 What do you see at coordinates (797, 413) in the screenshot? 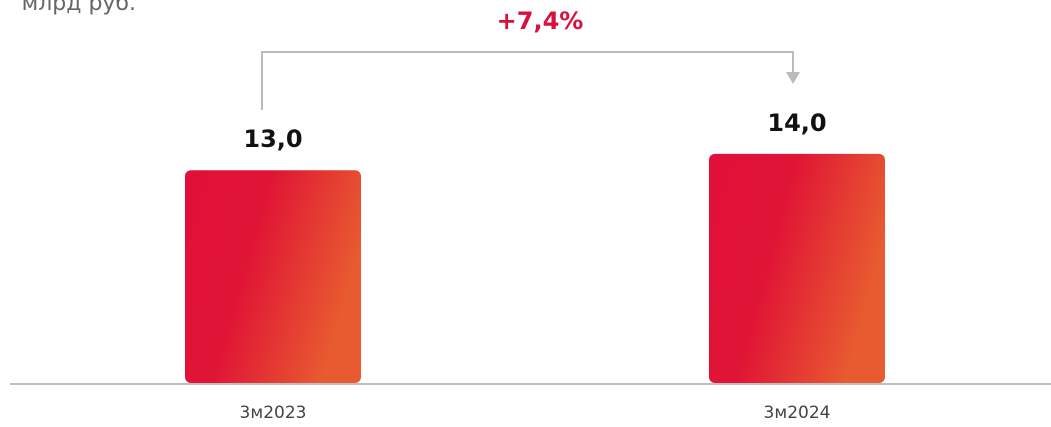
I see `x-tick-label: 3м2024` at bounding box center [797, 413].